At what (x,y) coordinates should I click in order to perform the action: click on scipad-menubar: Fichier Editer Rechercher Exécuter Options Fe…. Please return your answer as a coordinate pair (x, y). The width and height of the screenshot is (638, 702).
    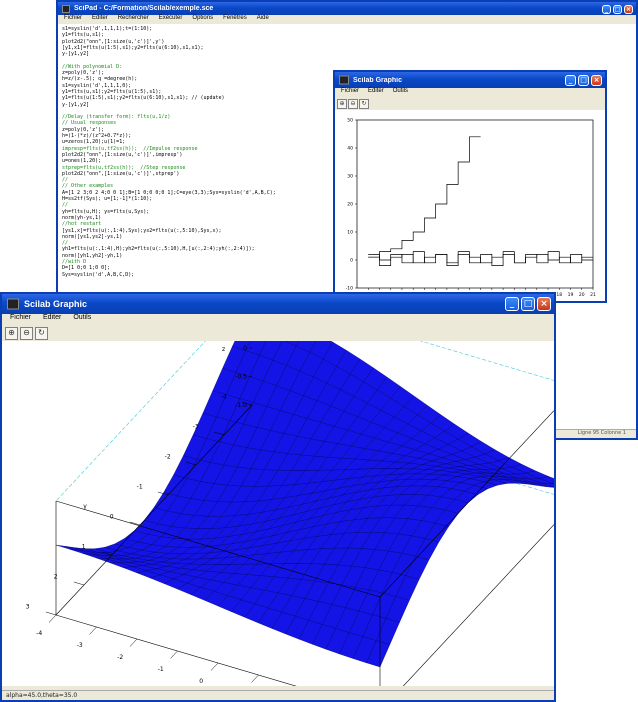
    Looking at the image, I should click on (347, 19).